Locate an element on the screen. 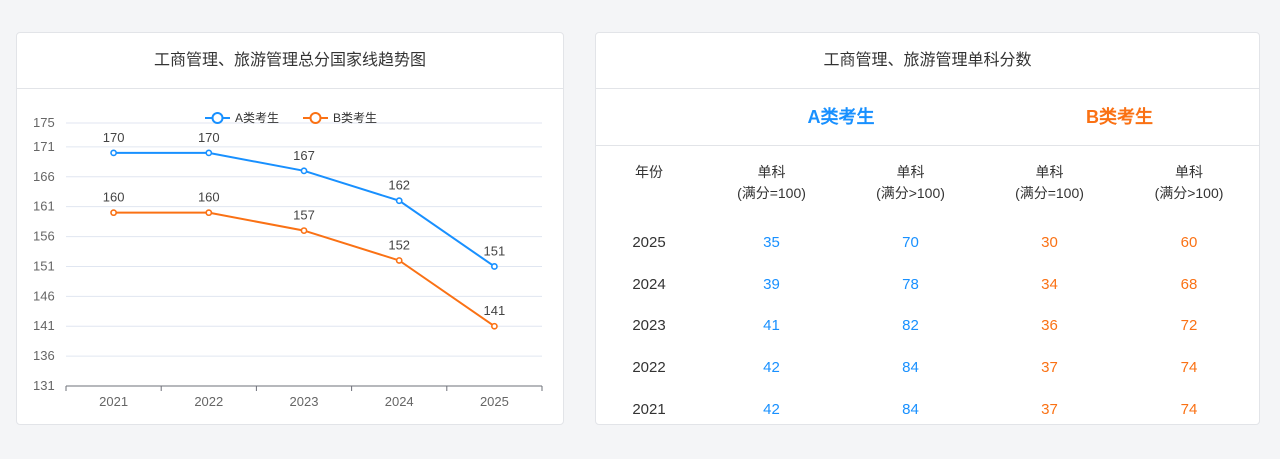 The width and height of the screenshot is (1280, 459). cell-a-100: 39 is located at coordinates (771, 284).